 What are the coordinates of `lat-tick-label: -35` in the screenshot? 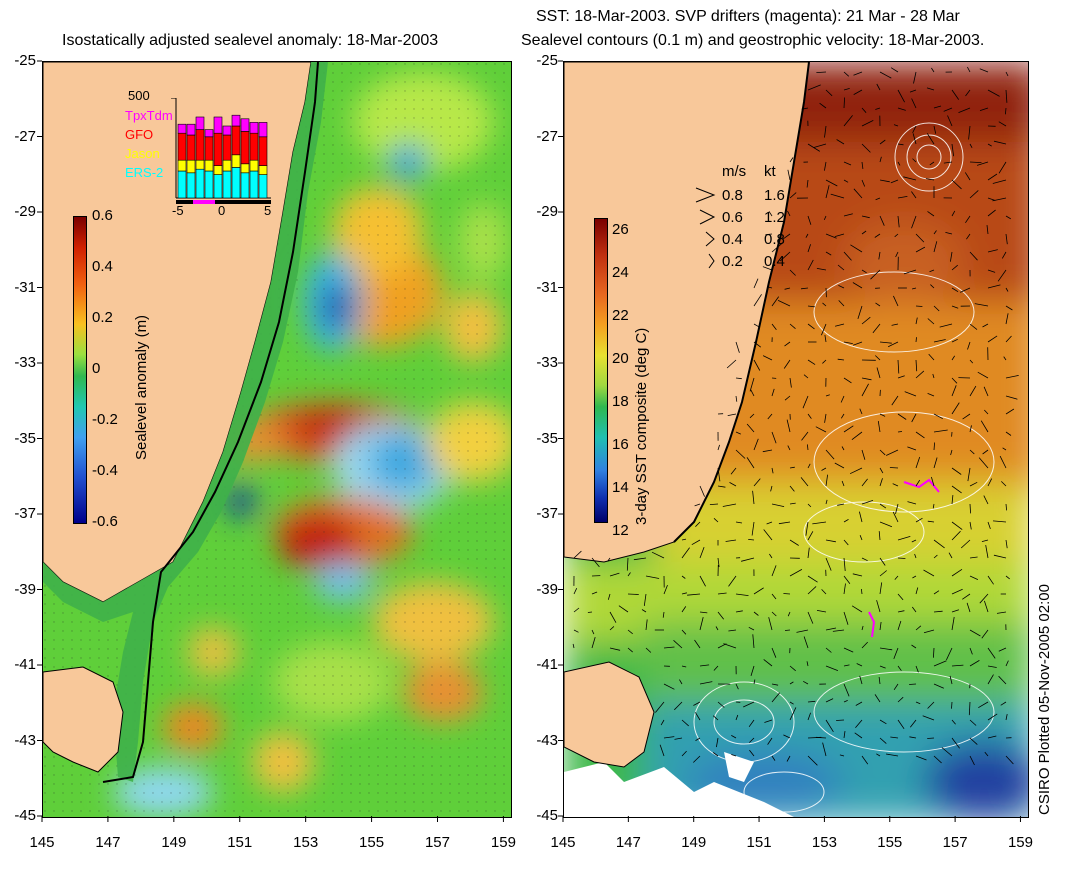 It's located at (547, 438).